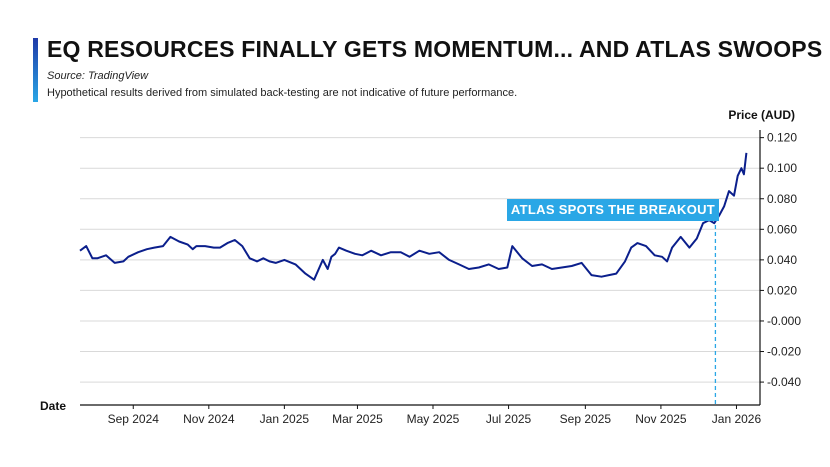  Describe the element at coordinates (586, 419) in the screenshot. I see `x-tick-label: Sep 2025` at that location.